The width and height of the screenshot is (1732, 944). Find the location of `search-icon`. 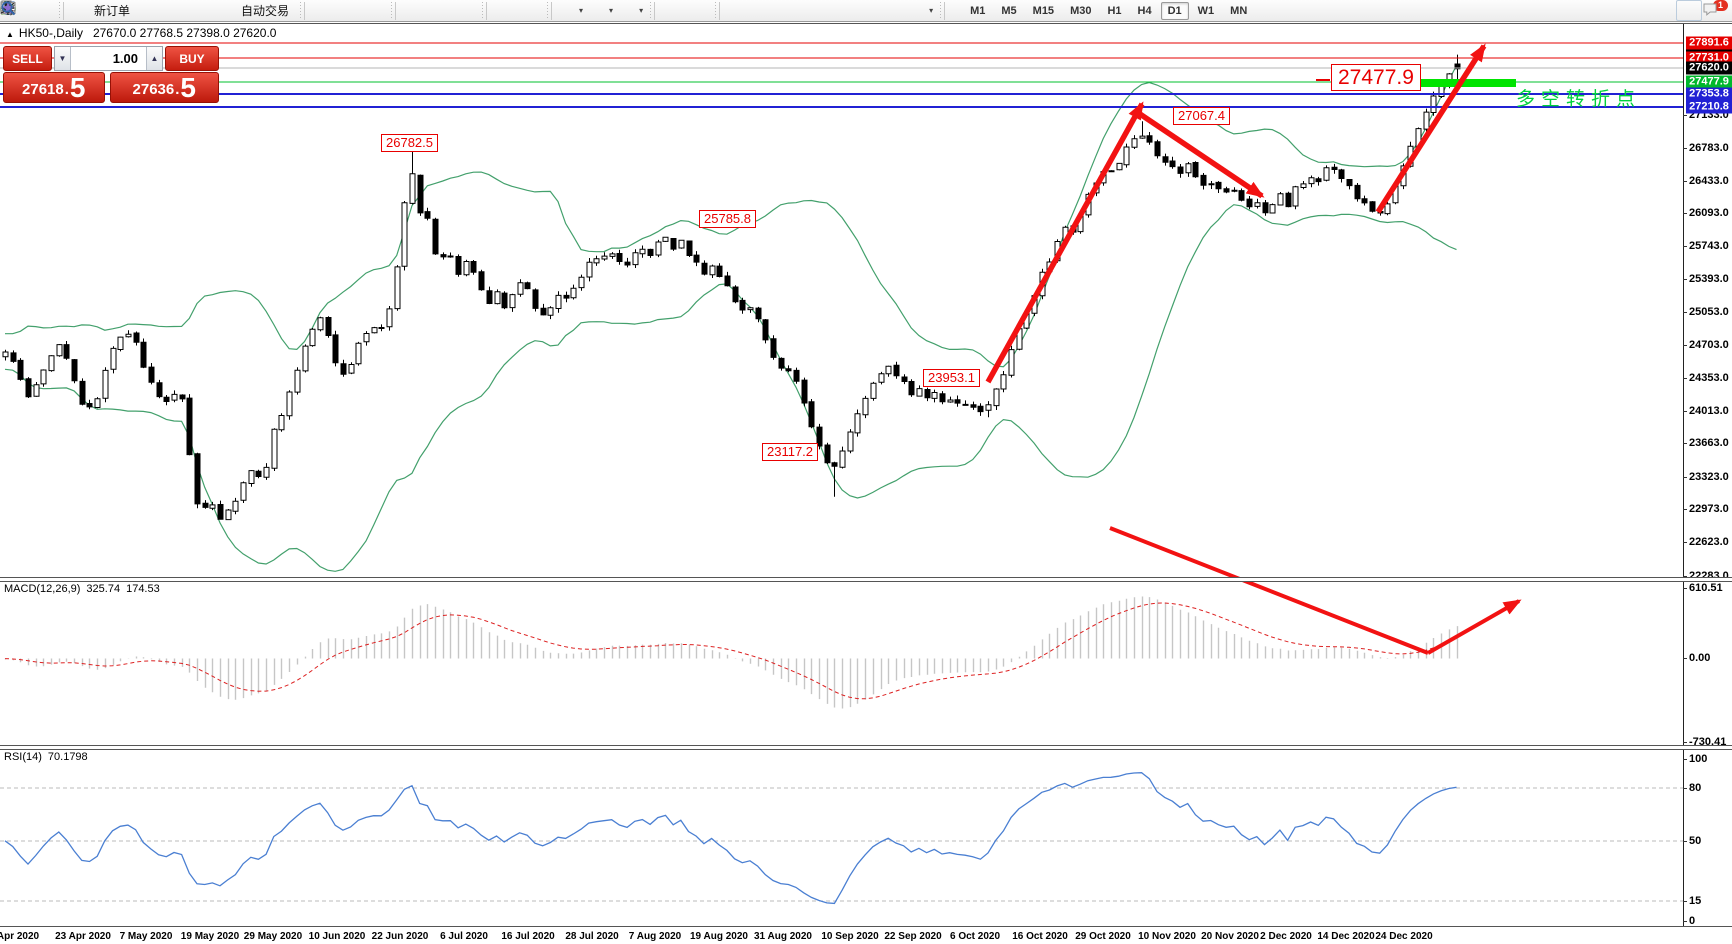

search-icon is located at coordinates (851, 10).